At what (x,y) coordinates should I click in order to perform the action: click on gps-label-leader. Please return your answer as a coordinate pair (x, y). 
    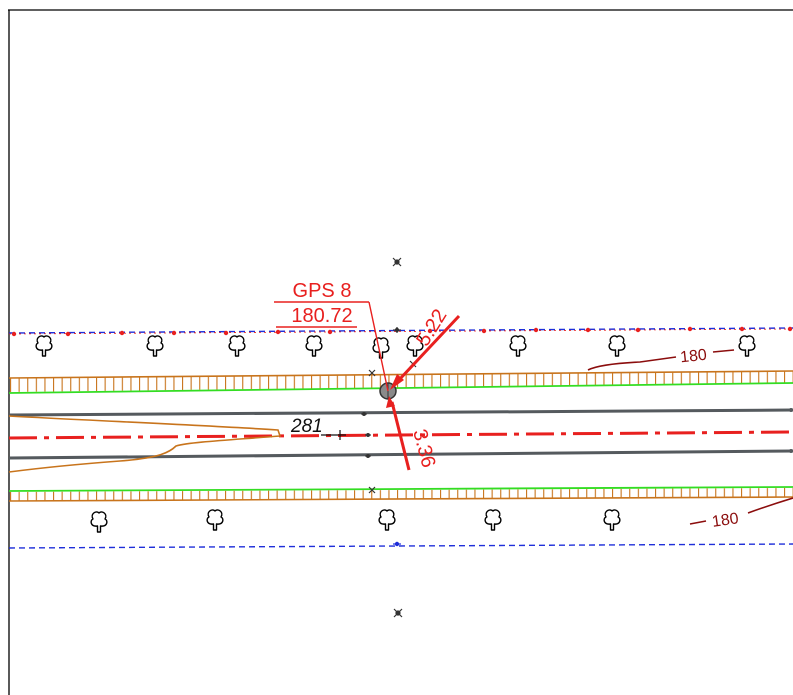
    Looking at the image, I should click on (331, 346).